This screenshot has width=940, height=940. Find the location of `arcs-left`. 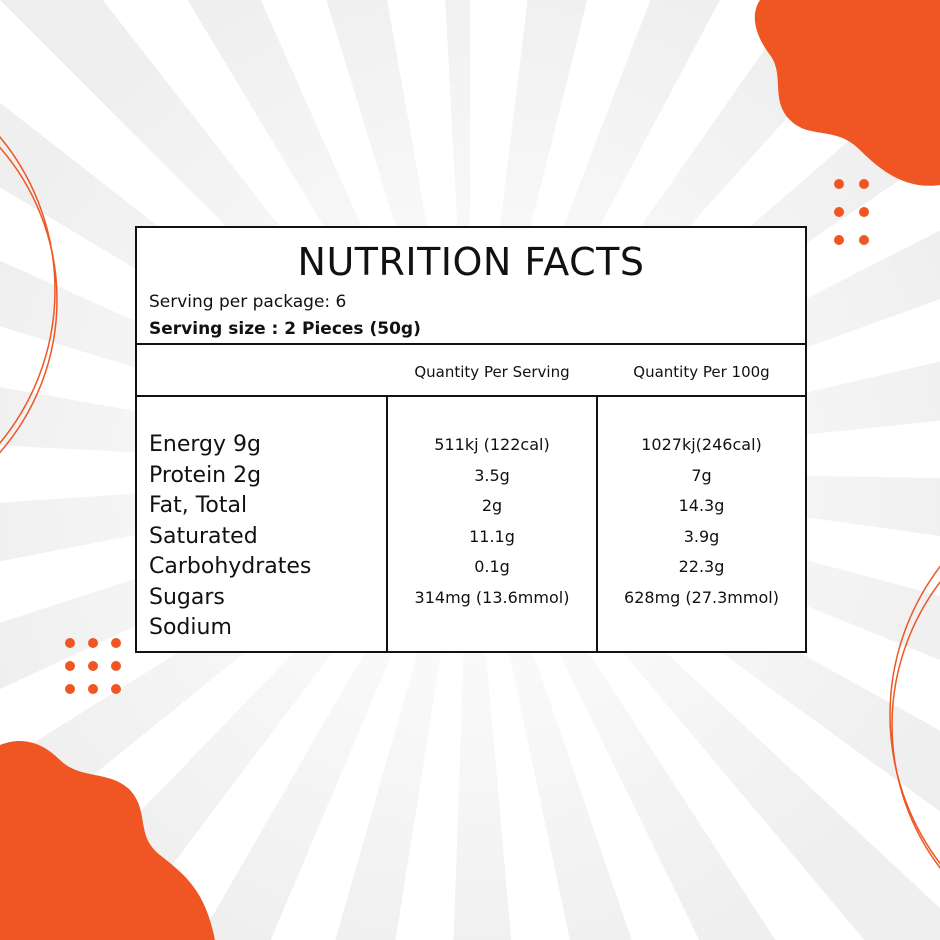

arcs-left is located at coordinates (29, 295).